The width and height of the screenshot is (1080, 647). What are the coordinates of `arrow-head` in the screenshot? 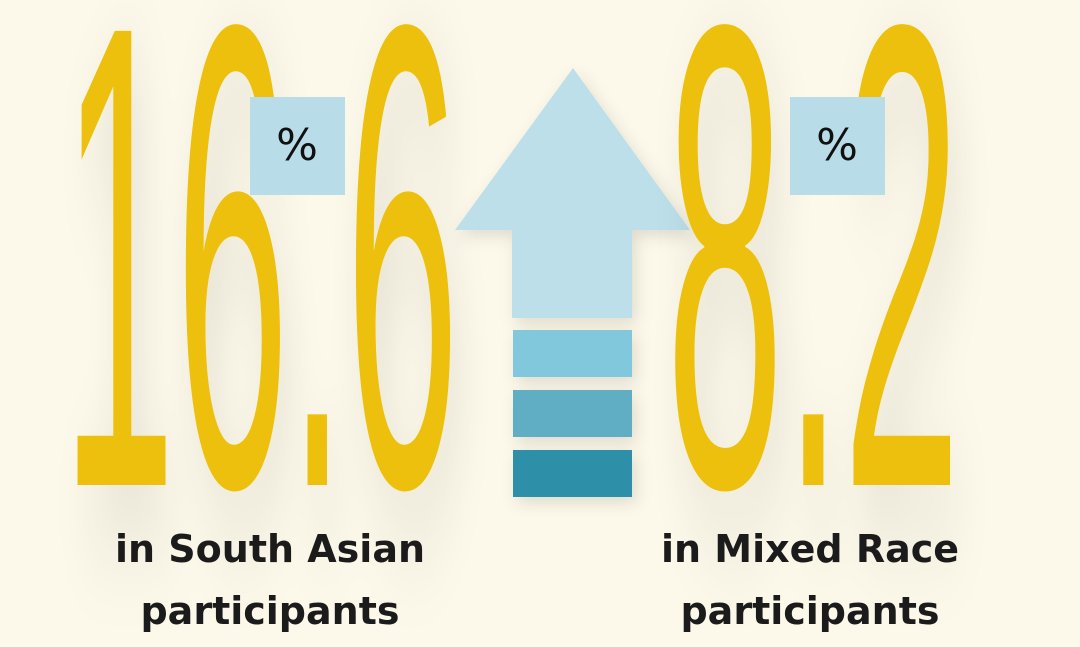 It's located at (572, 193).